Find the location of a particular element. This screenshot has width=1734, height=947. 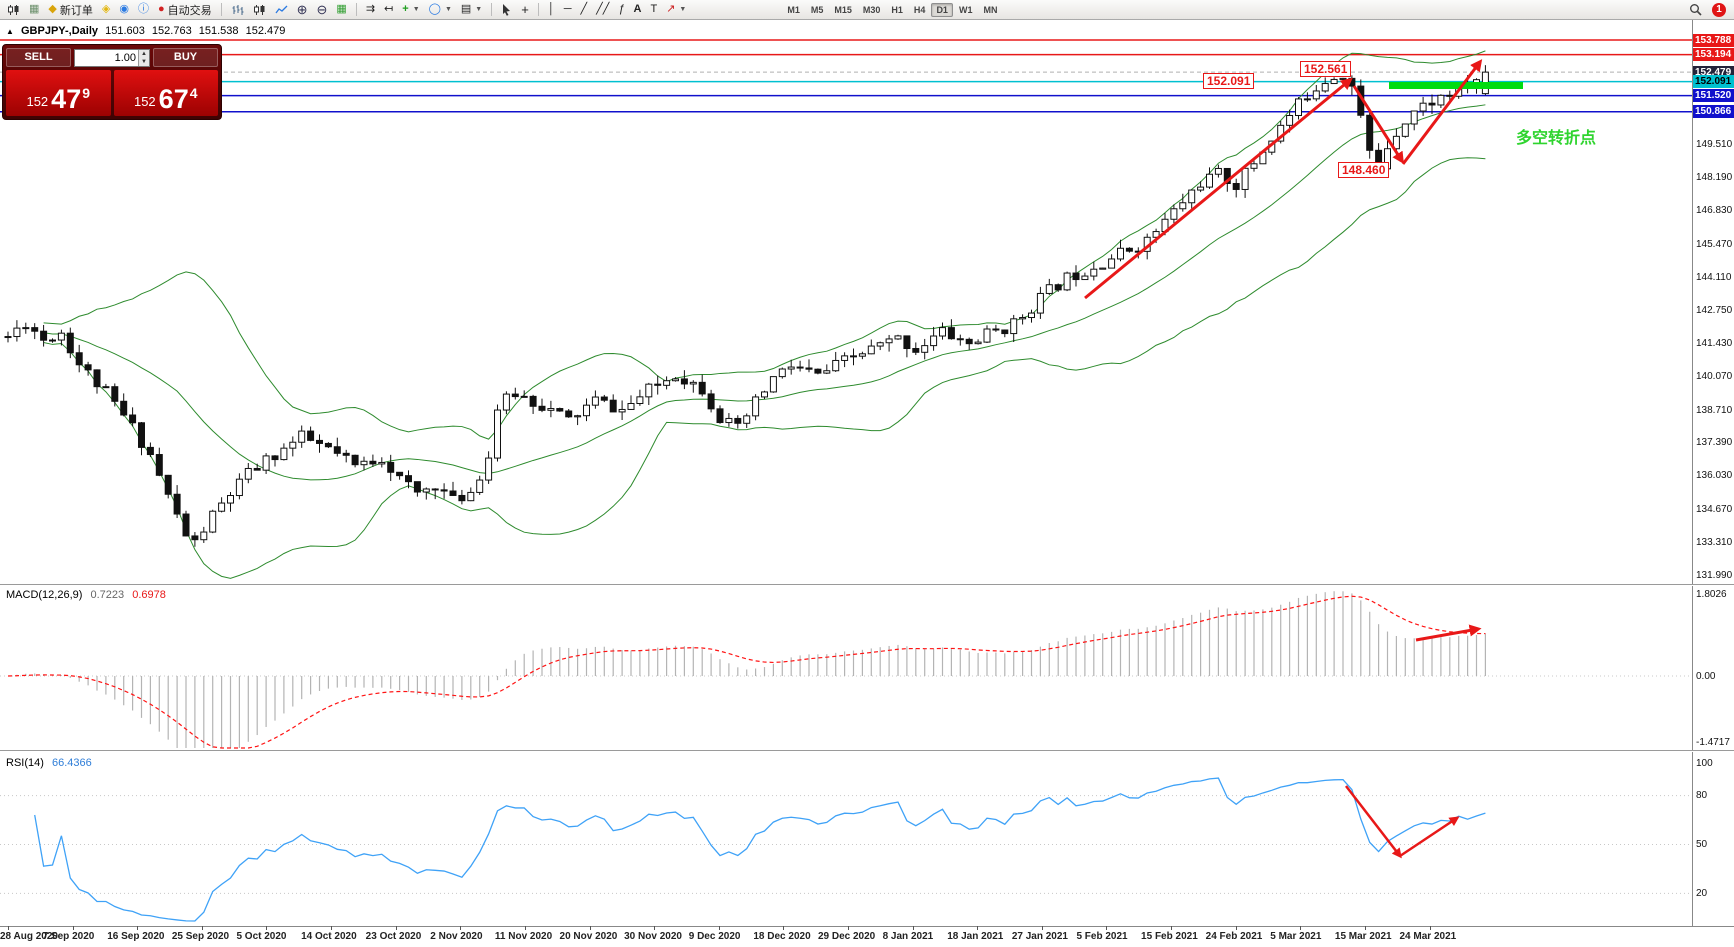

label-tool: T is located at coordinates (653, 9).